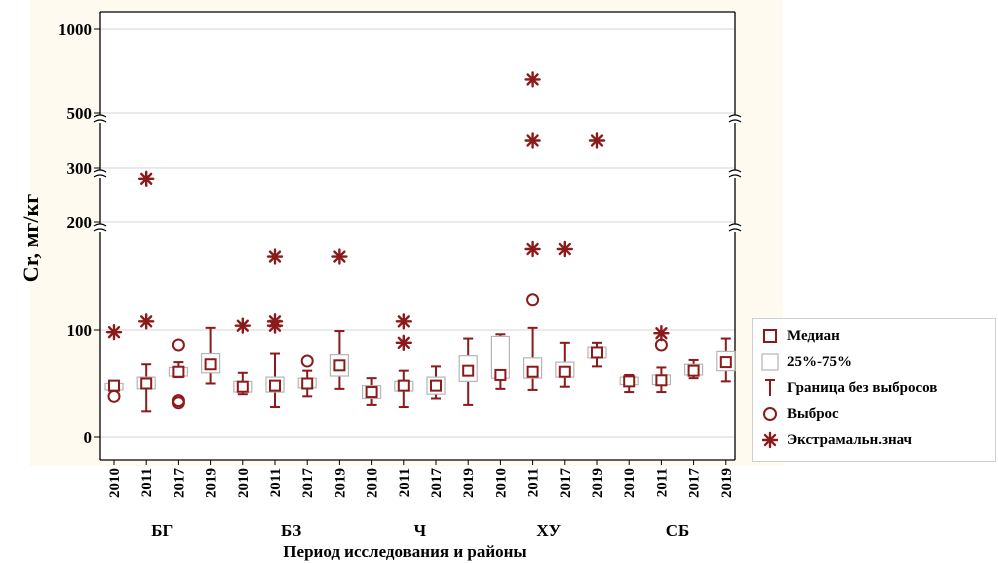 The width and height of the screenshot is (998, 563). I want to click on box-БЗ-2019, so click(339, 319).